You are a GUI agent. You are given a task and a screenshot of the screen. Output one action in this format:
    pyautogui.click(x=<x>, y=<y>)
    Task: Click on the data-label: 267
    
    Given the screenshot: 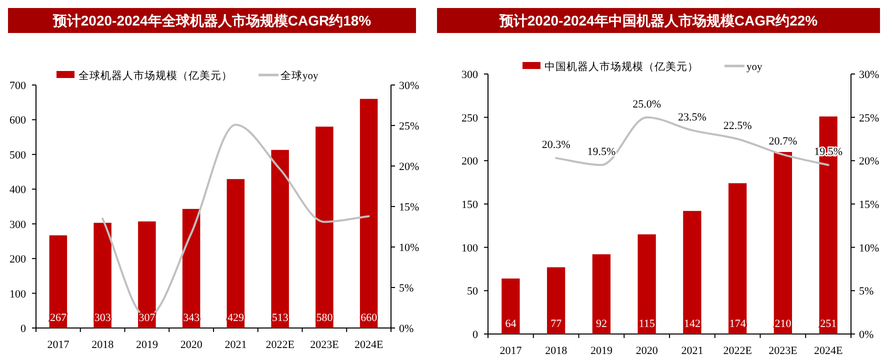 What is the action you would take?
    pyautogui.click(x=58, y=318)
    